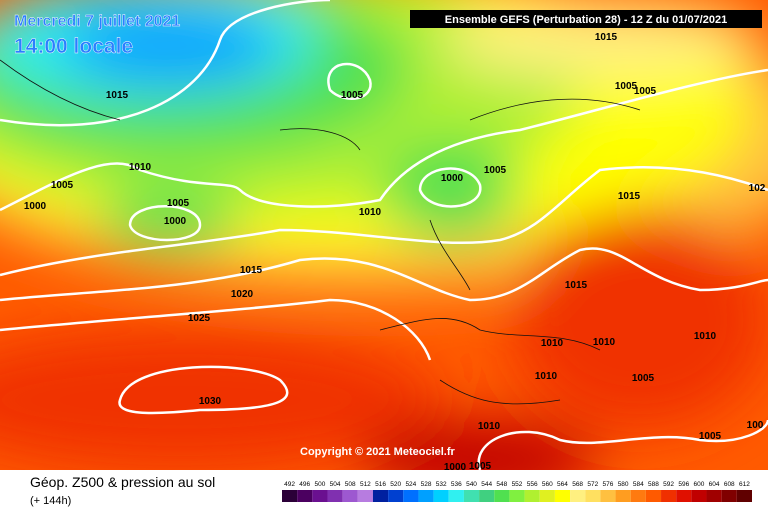 The height and width of the screenshot is (517, 768). Describe the element at coordinates (501, 484) in the screenshot. I see `legend-label: 548` at that location.